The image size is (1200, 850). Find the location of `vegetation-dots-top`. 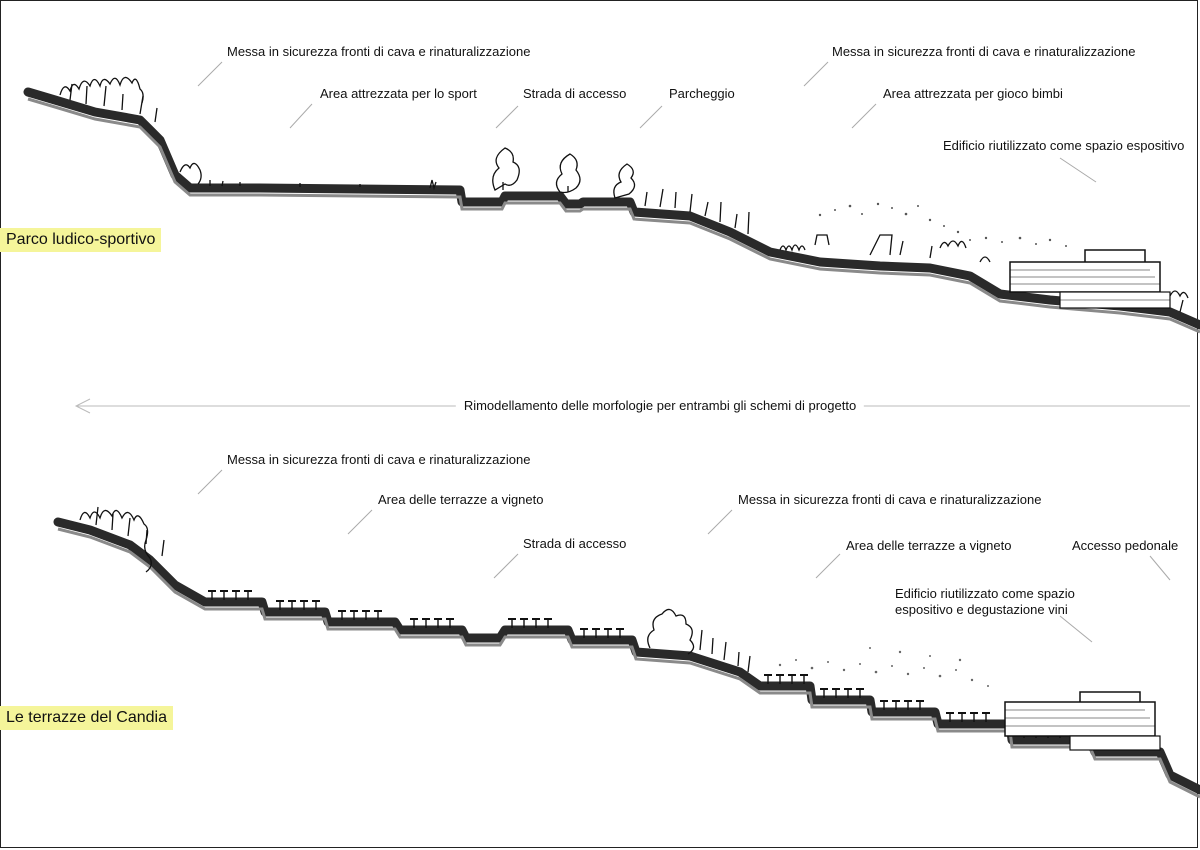

vegetation-dots-top is located at coordinates (942, 224).